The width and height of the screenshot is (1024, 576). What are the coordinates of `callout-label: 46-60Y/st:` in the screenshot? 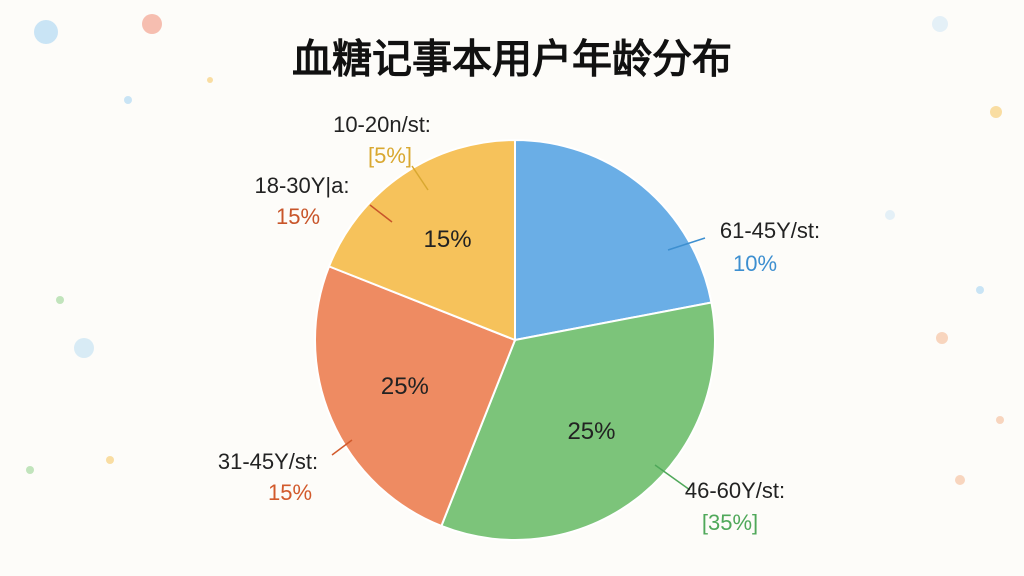 It's located at (735, 490).